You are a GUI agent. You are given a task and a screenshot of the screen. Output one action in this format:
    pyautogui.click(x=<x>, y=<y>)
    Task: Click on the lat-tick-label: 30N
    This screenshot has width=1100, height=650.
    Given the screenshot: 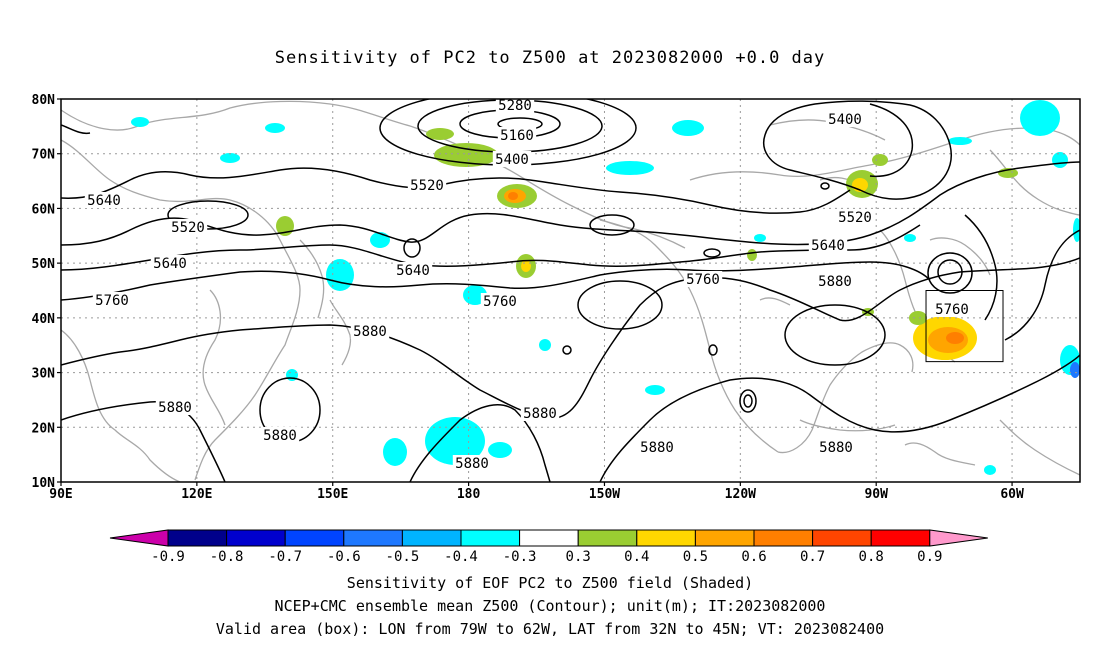 What is the action you would take?
    pyautogui.click(x=44, y=374)
    